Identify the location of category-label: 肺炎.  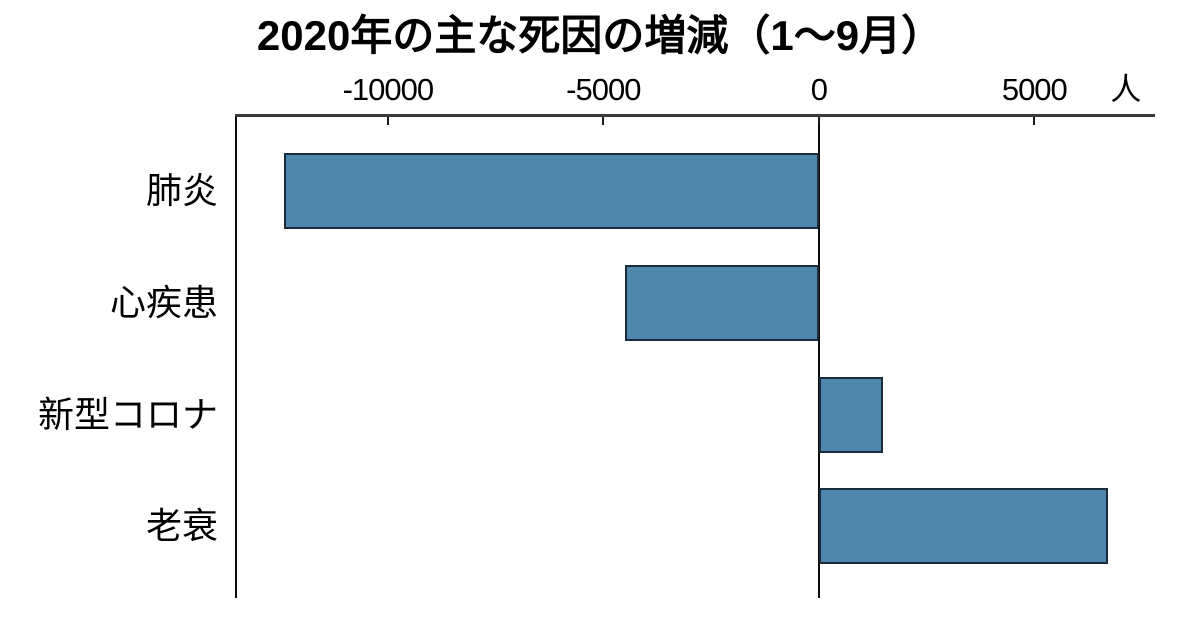
(181, 190).